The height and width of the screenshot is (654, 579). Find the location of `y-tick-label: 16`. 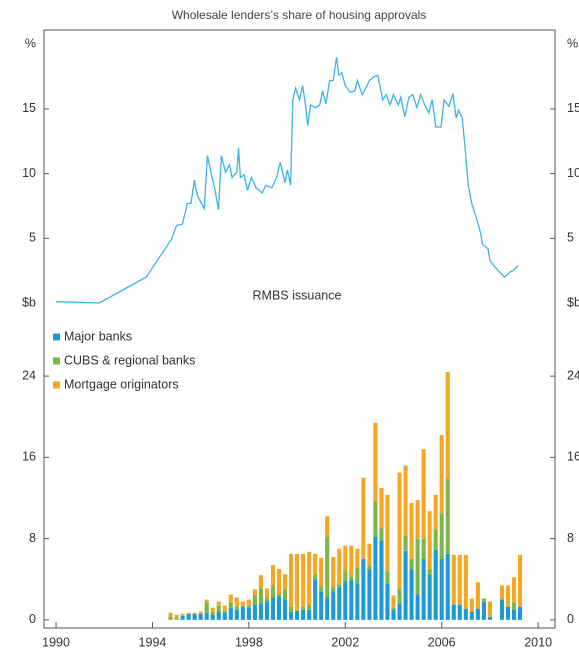

y-tick-label: 16 is located at coordinates (29, 457).